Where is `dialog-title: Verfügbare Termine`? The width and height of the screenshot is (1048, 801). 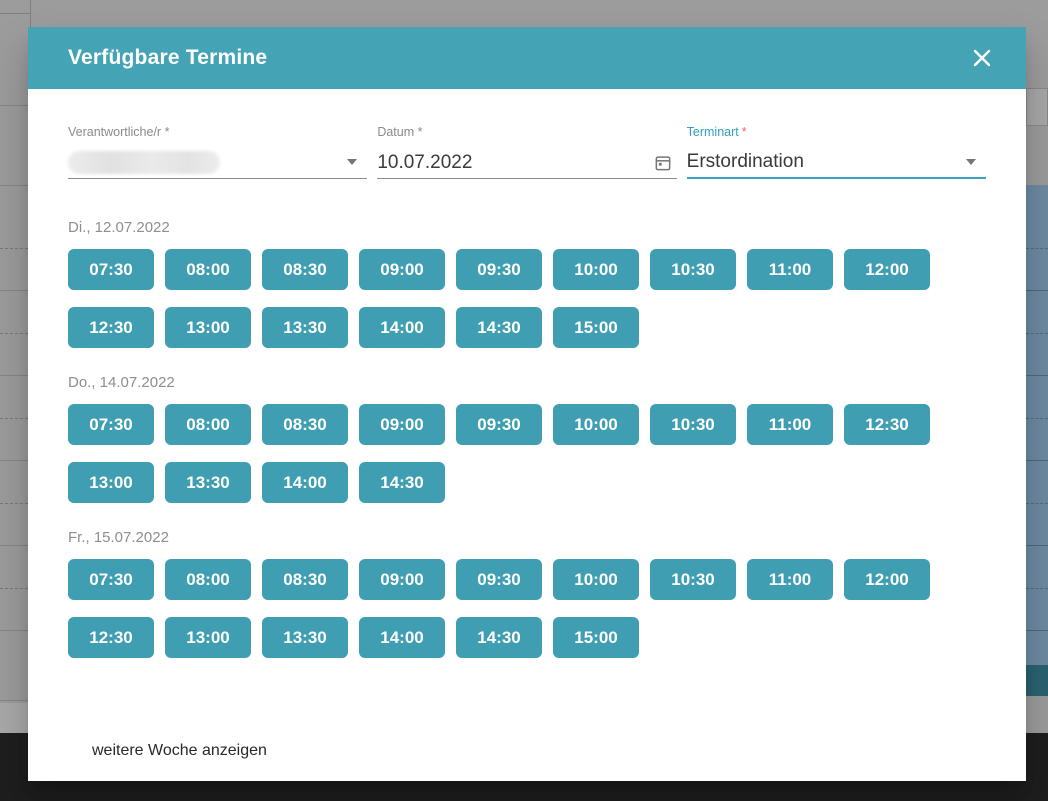
dialog-title: Verfügbare Termine is located at coordinates (168, 57).